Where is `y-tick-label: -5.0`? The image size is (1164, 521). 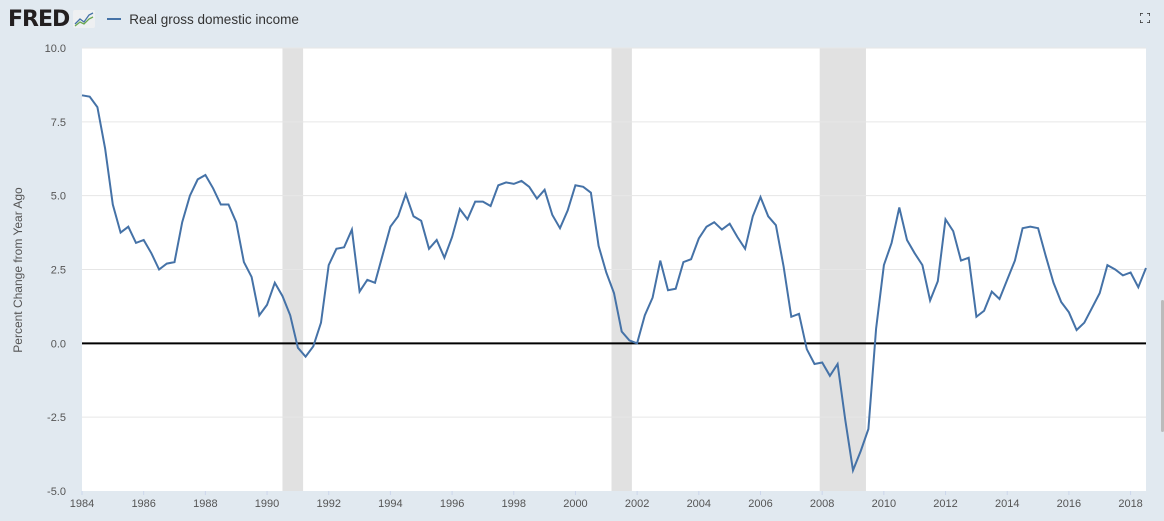 y-tick-label: -5.0 is located at coordinates (56, 492).